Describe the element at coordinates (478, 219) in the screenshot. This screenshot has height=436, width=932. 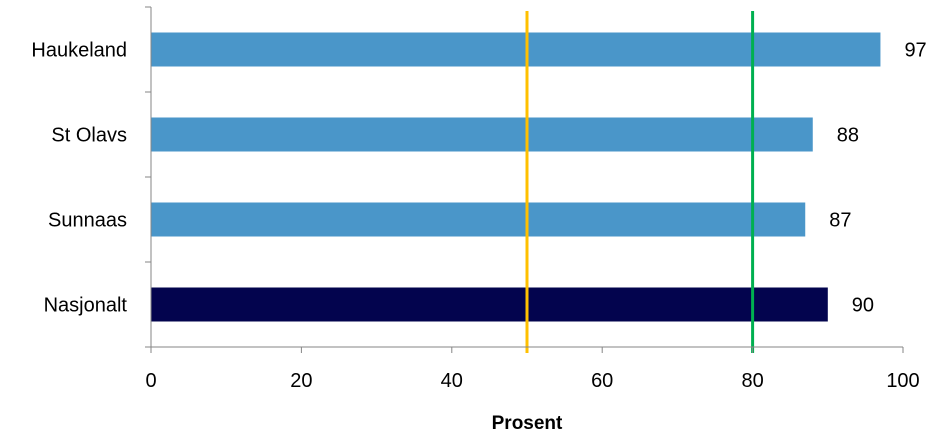
I see `bar-sunnaas` at that location.